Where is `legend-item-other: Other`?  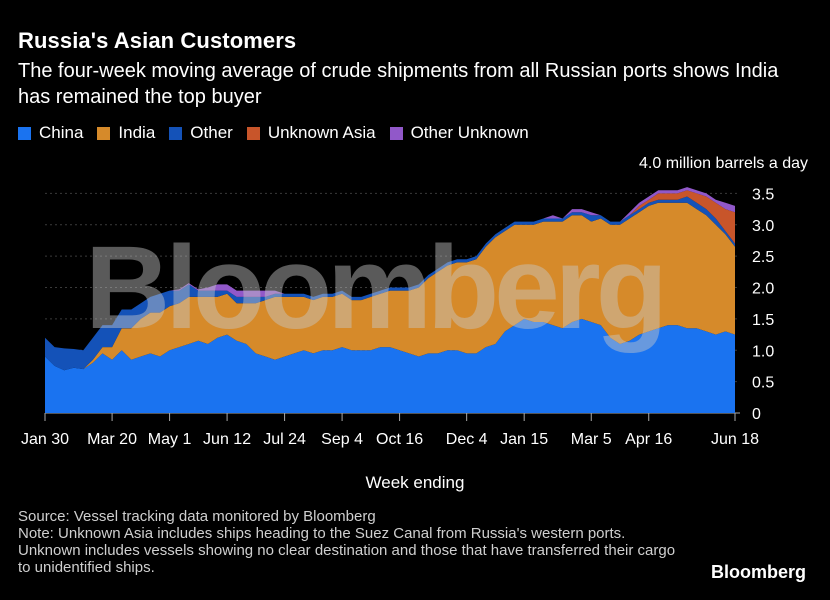 legend-item-other: Other is located at coordinates (201, 133).